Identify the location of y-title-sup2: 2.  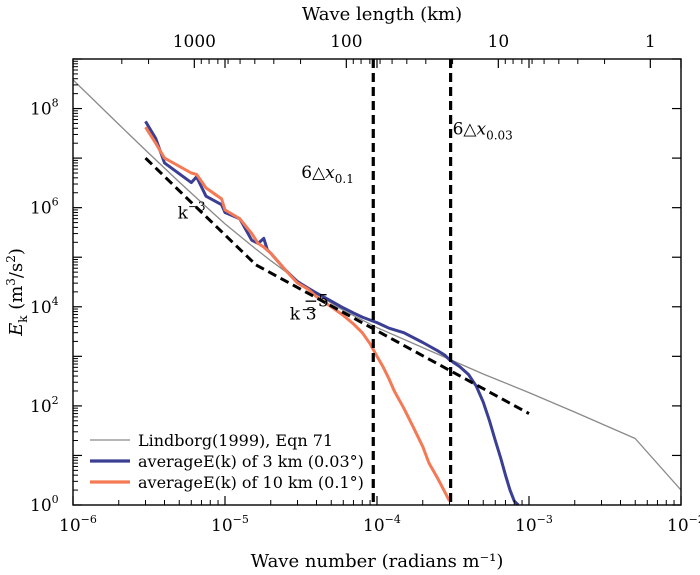
(11, 259).